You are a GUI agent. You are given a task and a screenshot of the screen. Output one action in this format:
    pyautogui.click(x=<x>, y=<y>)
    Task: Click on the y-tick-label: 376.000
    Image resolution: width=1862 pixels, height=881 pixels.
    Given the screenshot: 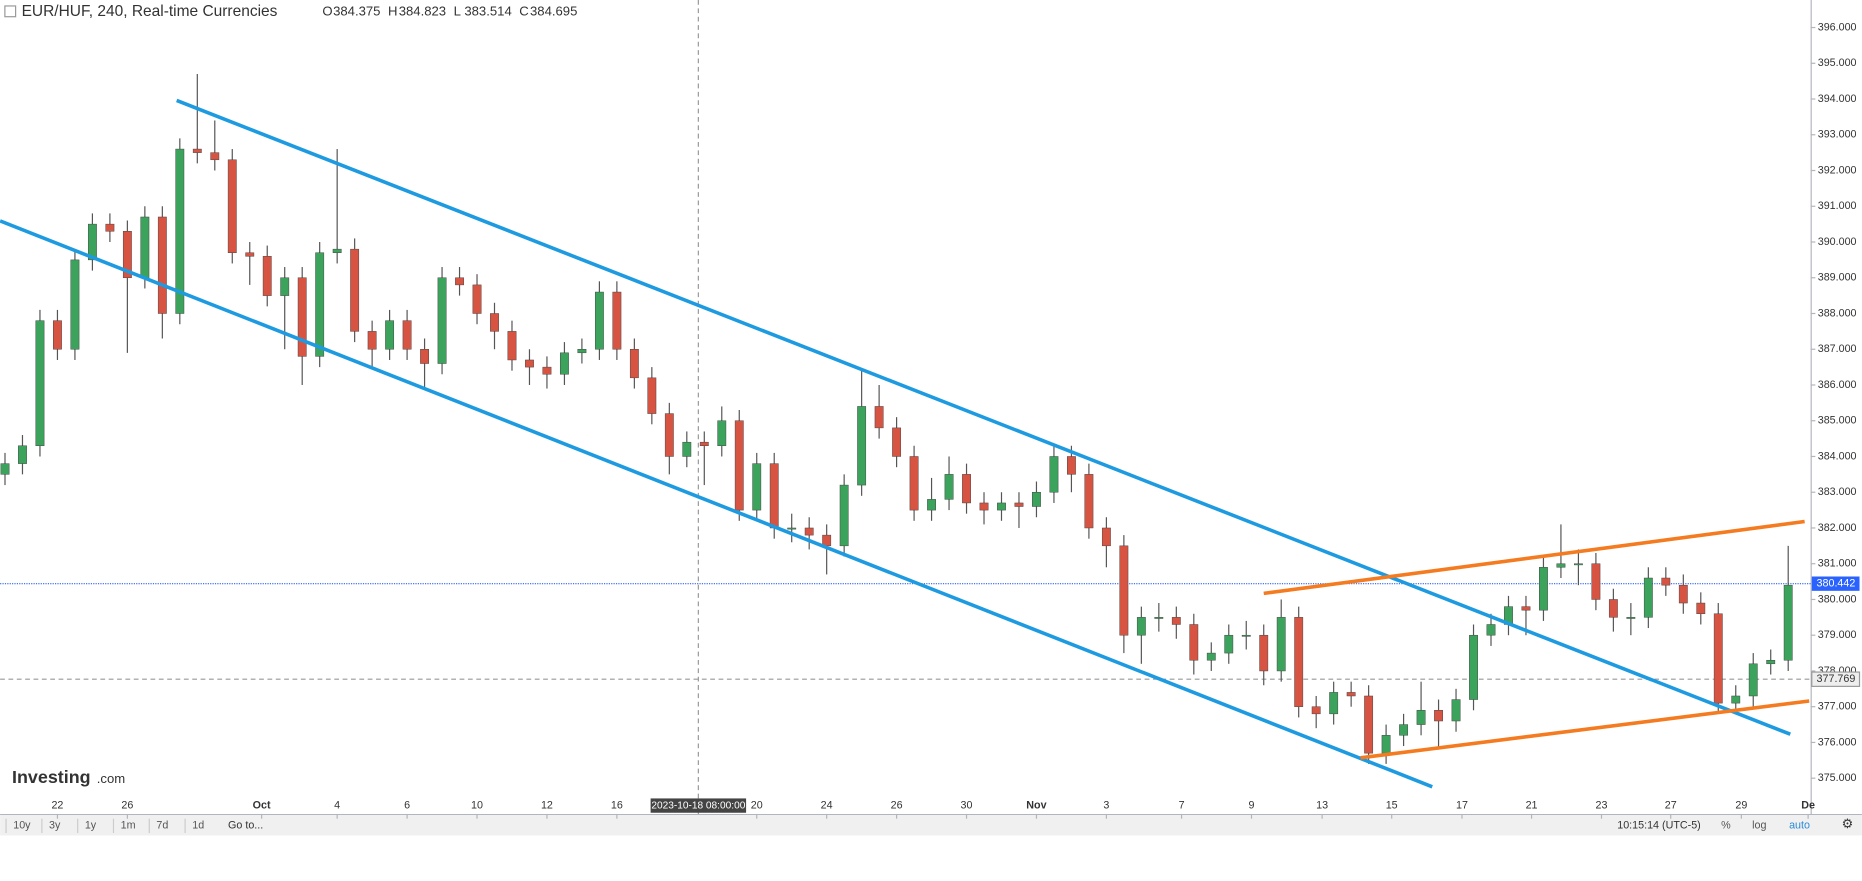 What is the action you would take?
    pyautogui.click(x=1837, y=742)
    